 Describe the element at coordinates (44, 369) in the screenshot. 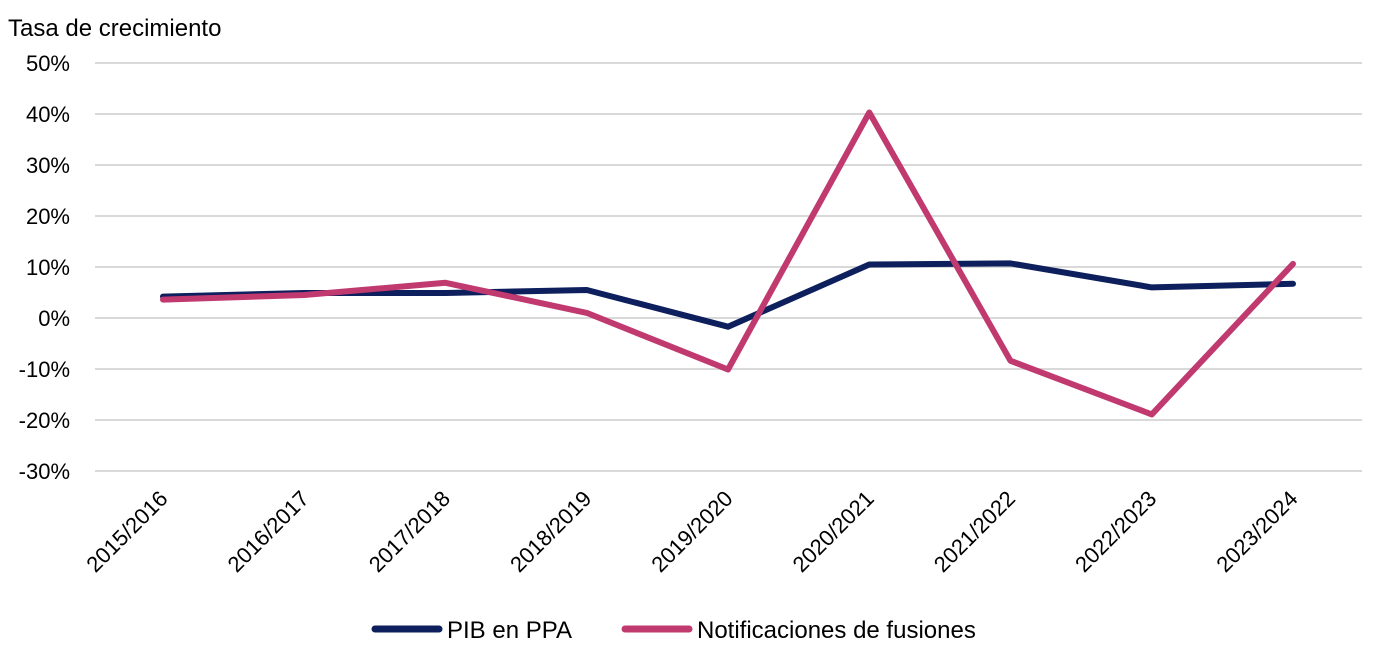

I see `y-tick-label: -10%` at that location.